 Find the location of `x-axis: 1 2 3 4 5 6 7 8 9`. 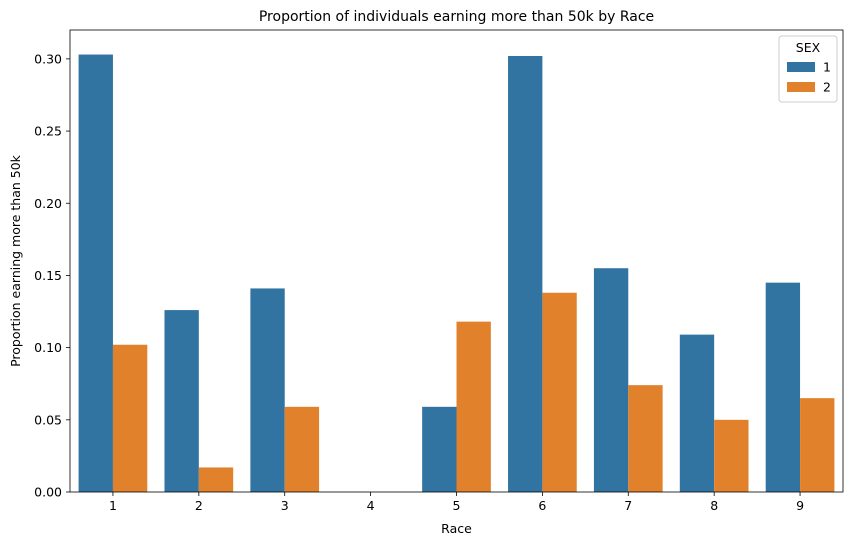

x-axis: 1 2 3 4 5 6 7 8 9 is located at coordinates (456, 502).